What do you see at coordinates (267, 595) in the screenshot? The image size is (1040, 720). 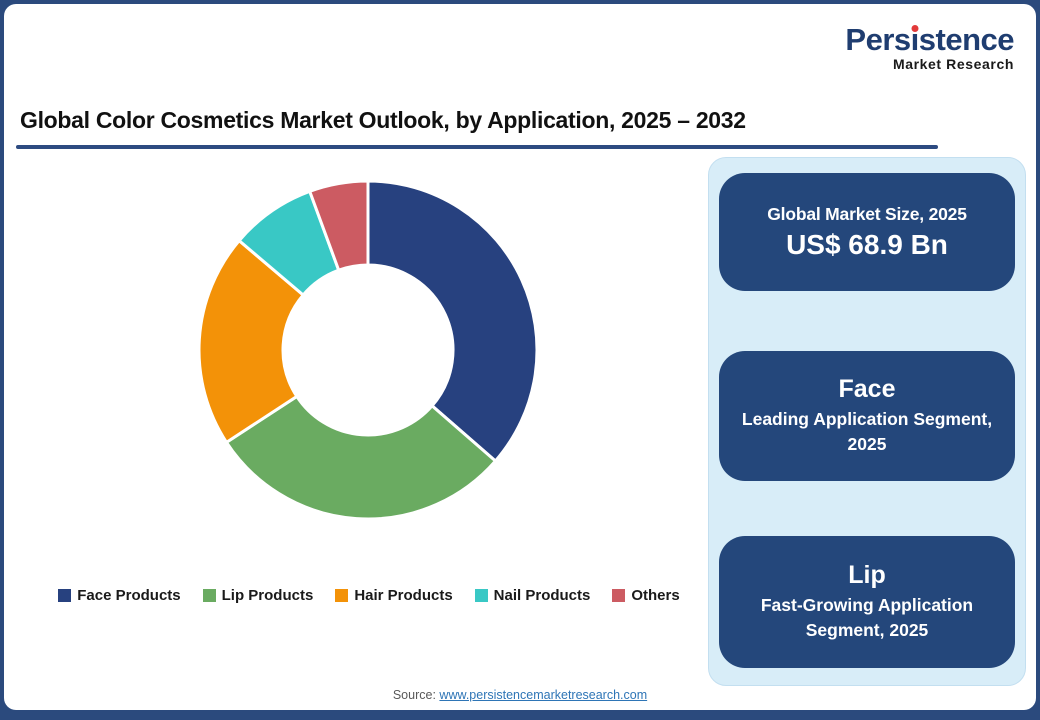 I see `legend-label: Lip Products` at bounding box center [267, 595].